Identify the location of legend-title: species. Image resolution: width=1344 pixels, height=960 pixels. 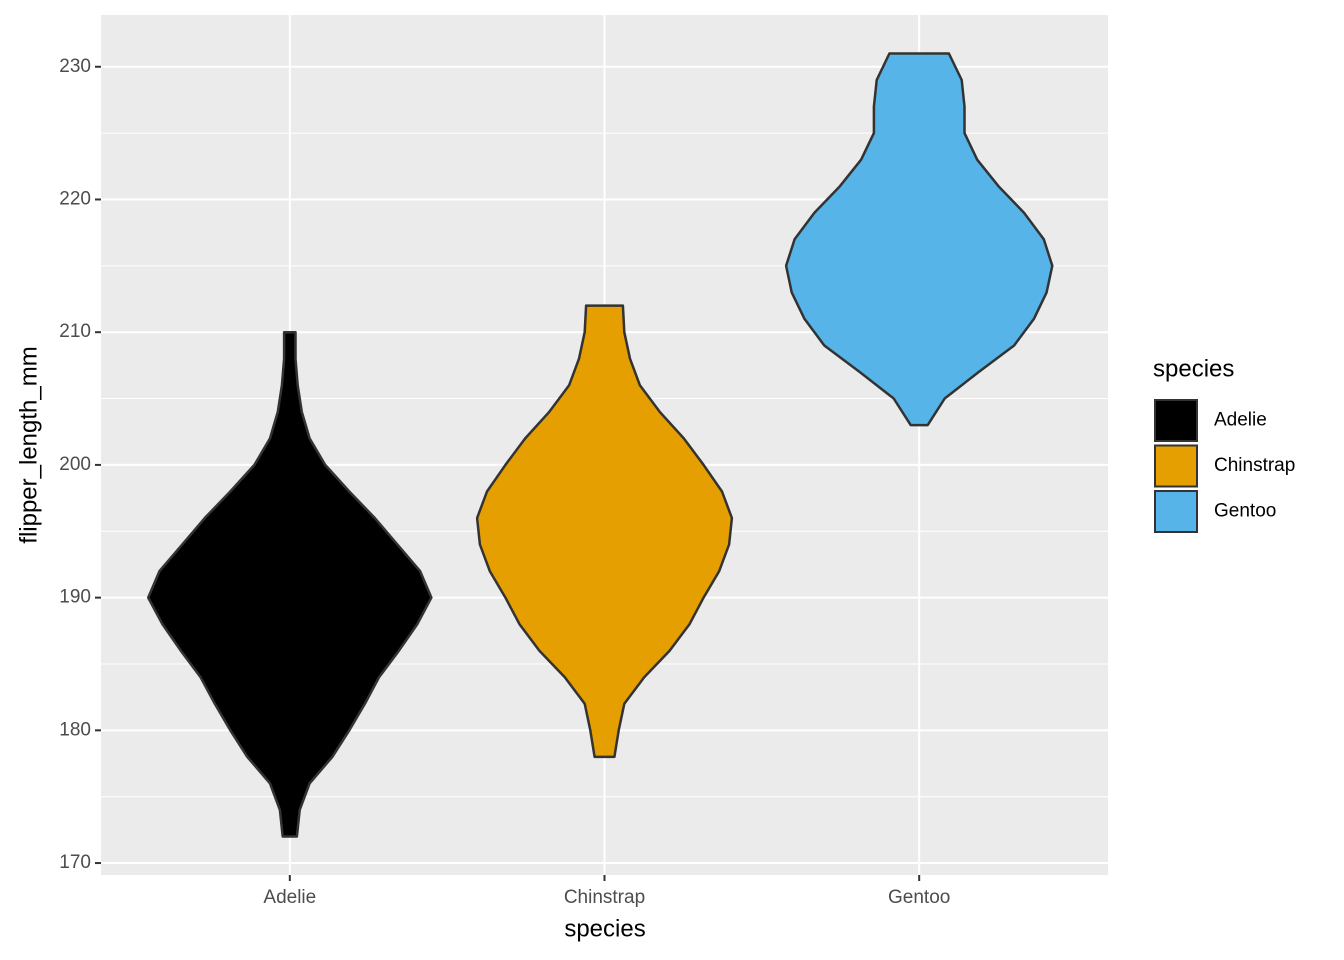
(1193, 368).